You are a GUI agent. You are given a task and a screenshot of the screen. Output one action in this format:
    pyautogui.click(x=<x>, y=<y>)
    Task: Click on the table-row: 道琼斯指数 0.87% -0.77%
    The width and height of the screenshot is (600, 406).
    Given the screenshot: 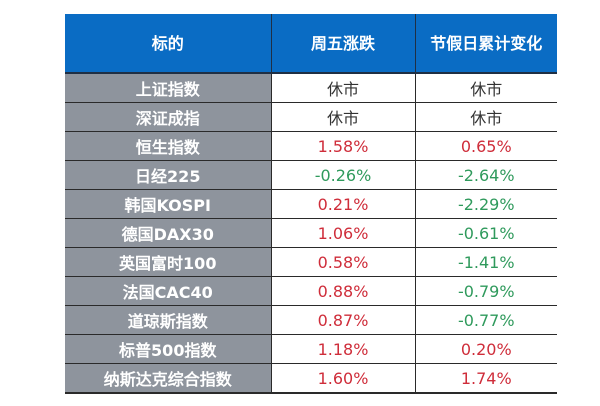 What is the action you would take?
    pyautogui.click(x=311, y=320)
    